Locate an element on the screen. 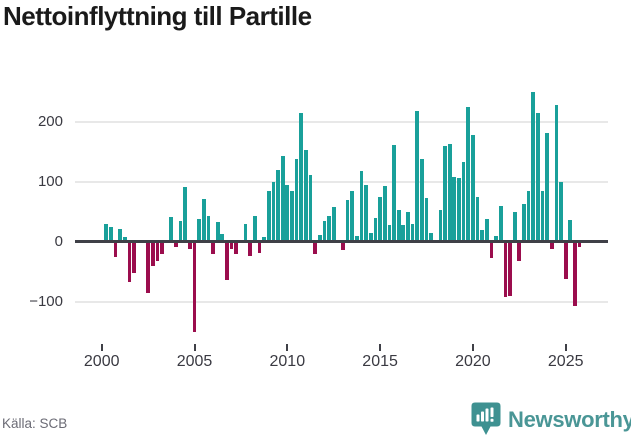 This screenshot has width=631, height=439. bar-2021q1 is located at coordinates (491, 250).